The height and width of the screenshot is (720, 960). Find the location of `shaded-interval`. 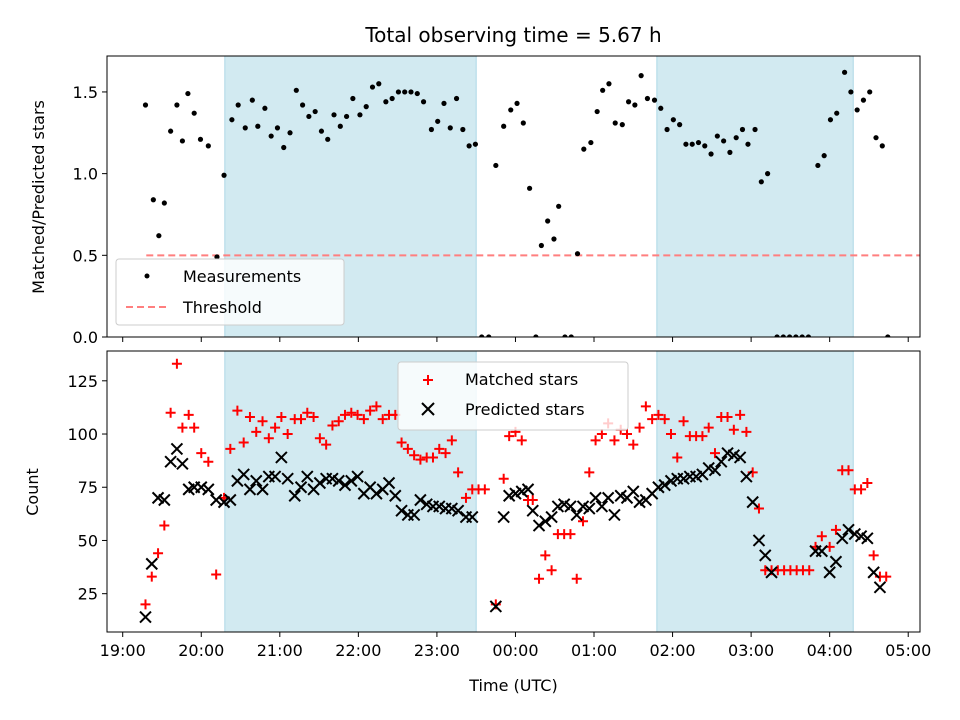

shaded-interval is located at coordinates (755, 196).